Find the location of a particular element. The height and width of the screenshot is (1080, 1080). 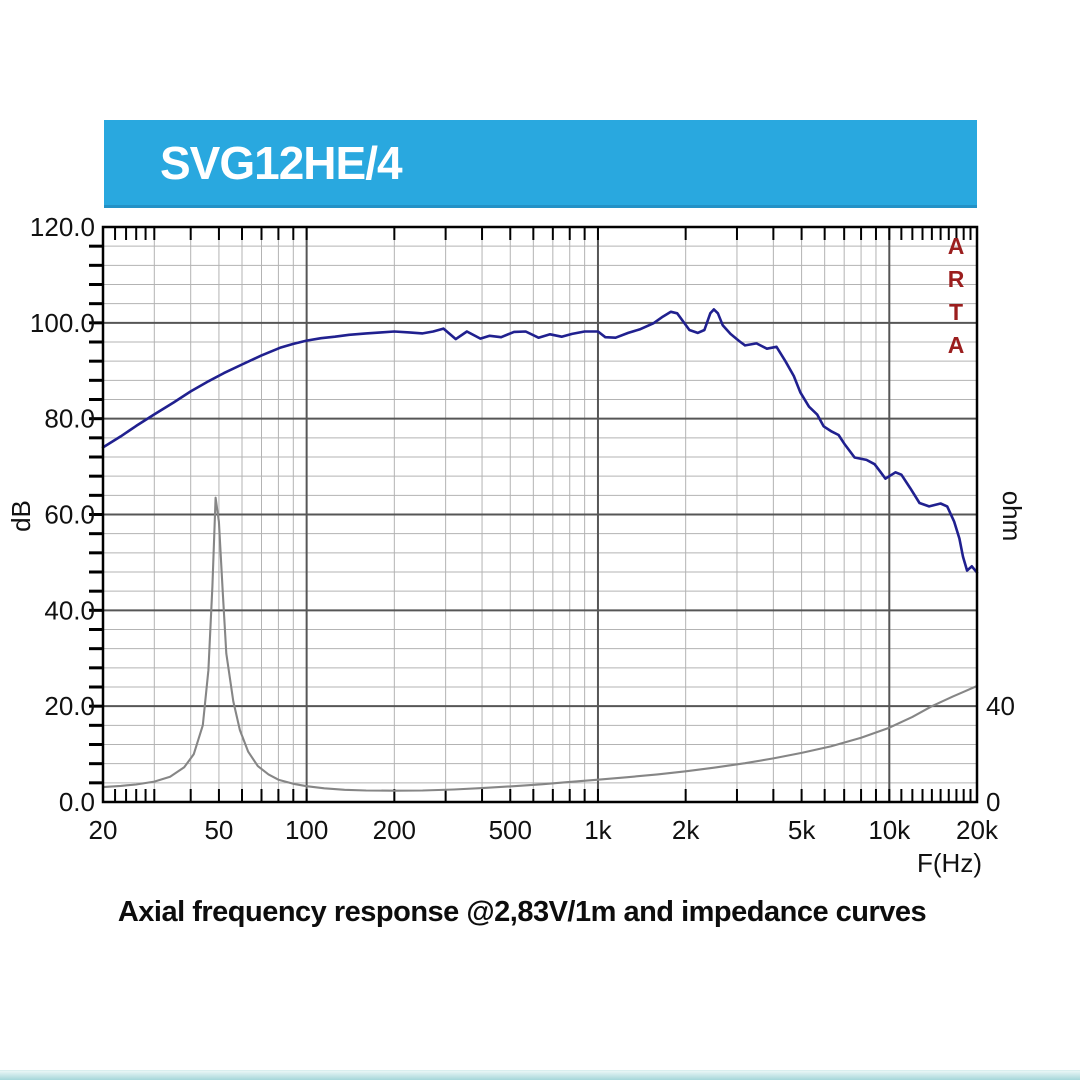

y-left-tick-label: 80.0 is located at coordinates (69, 419).